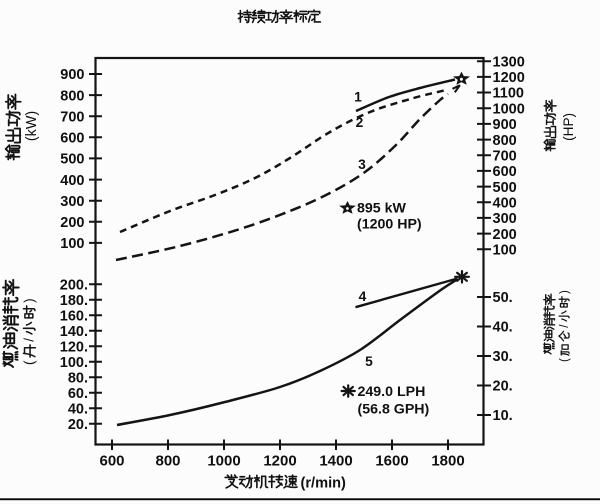 The image size is (600, 504). What do you see at coordinates (503, 357) in the screenshot?
I see `svg-text: 30.` at bounding box center [503, 357].